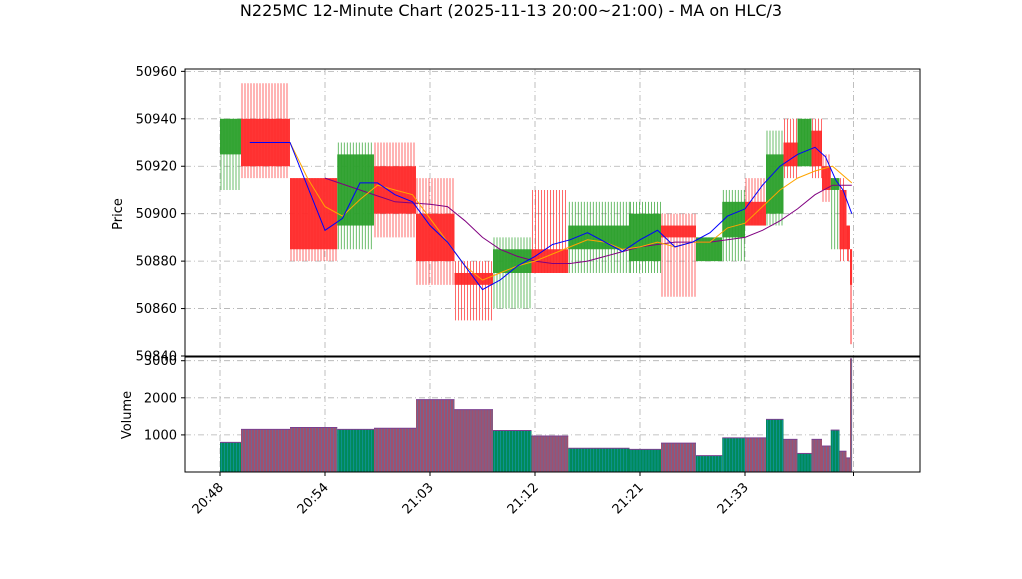 Image resolution: width=1022 pixels, height=579 pixels. I want to click on ma-long-line, so click(588, 220).